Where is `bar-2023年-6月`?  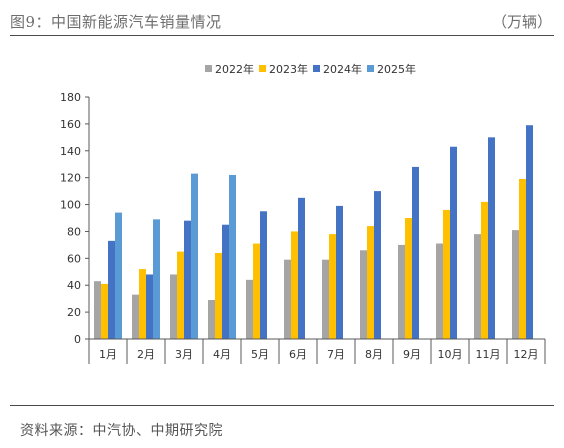 bar-2023年-6月 is located at coordinates (294, 285).